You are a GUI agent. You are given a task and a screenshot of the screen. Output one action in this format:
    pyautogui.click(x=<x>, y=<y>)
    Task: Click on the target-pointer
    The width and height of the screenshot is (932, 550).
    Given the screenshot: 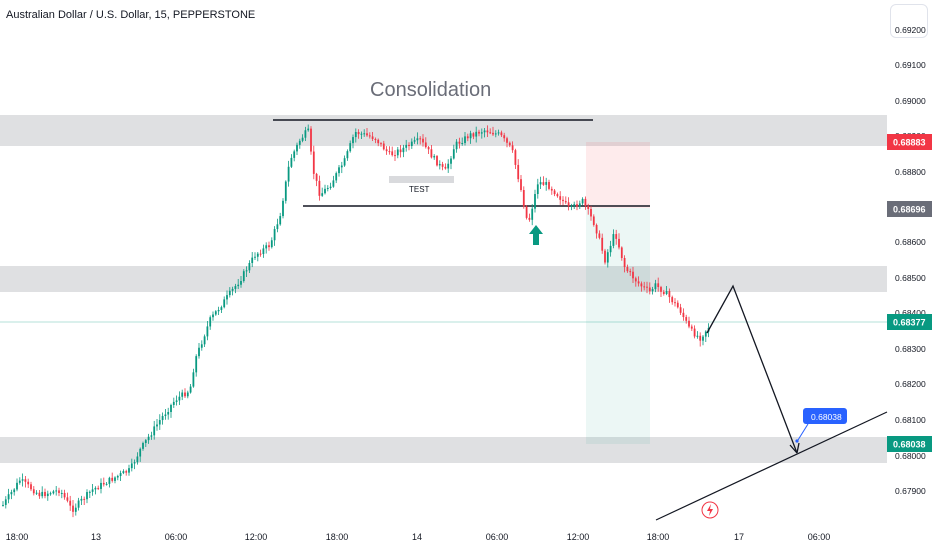 What is the action you would take?
    pyautogui.click(x=803, y=432)
    